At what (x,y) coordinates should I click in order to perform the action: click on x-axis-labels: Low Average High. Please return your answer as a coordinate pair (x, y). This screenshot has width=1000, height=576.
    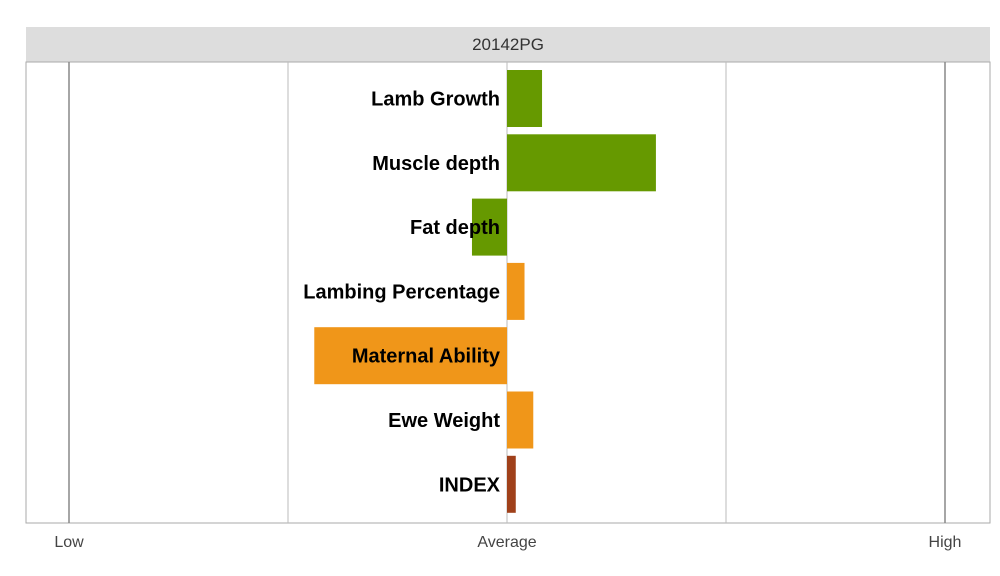
    Looking at the image, I should click on (507, 542).